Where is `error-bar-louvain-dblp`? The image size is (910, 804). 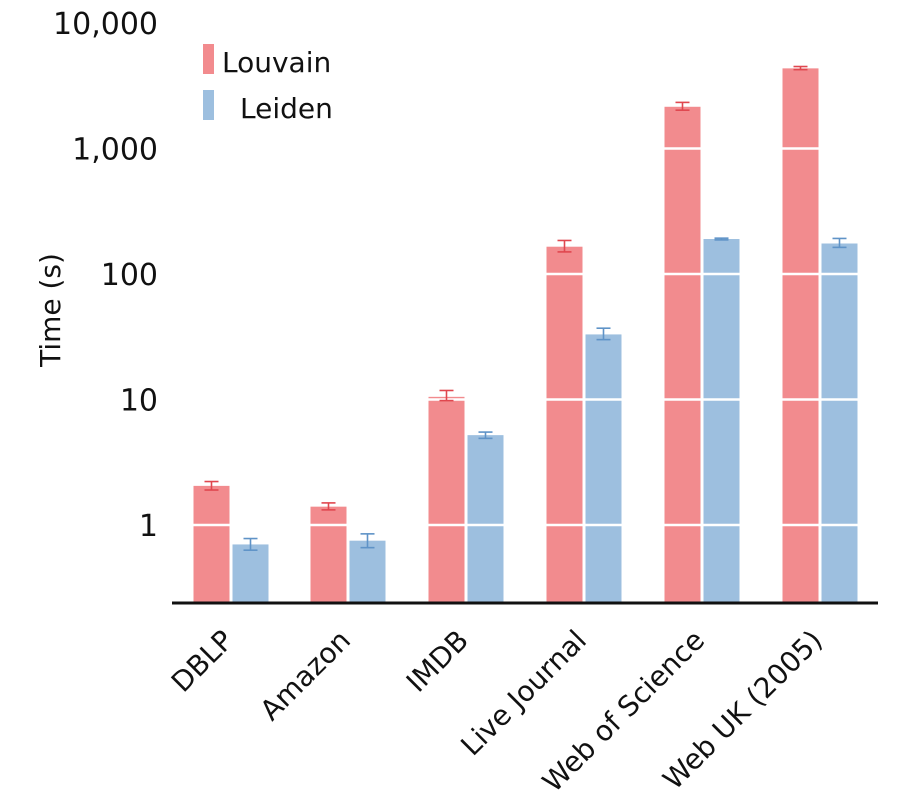 error-bar-louvain-dblp is located at coordinates (211, 485).